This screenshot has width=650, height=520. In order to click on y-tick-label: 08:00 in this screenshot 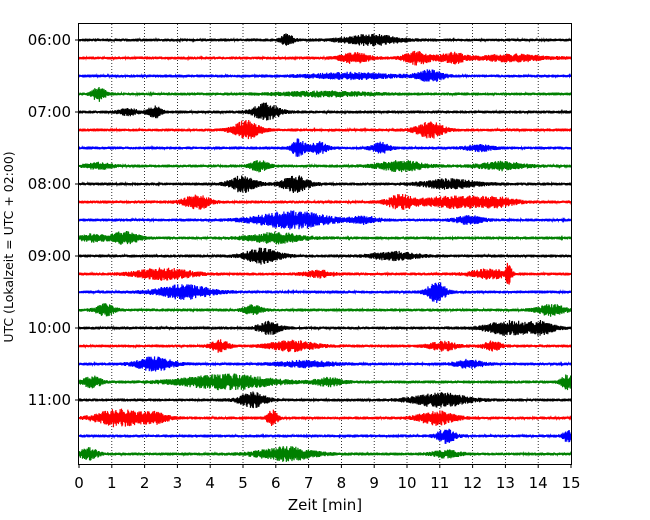, I will do `click(49, 184)`.